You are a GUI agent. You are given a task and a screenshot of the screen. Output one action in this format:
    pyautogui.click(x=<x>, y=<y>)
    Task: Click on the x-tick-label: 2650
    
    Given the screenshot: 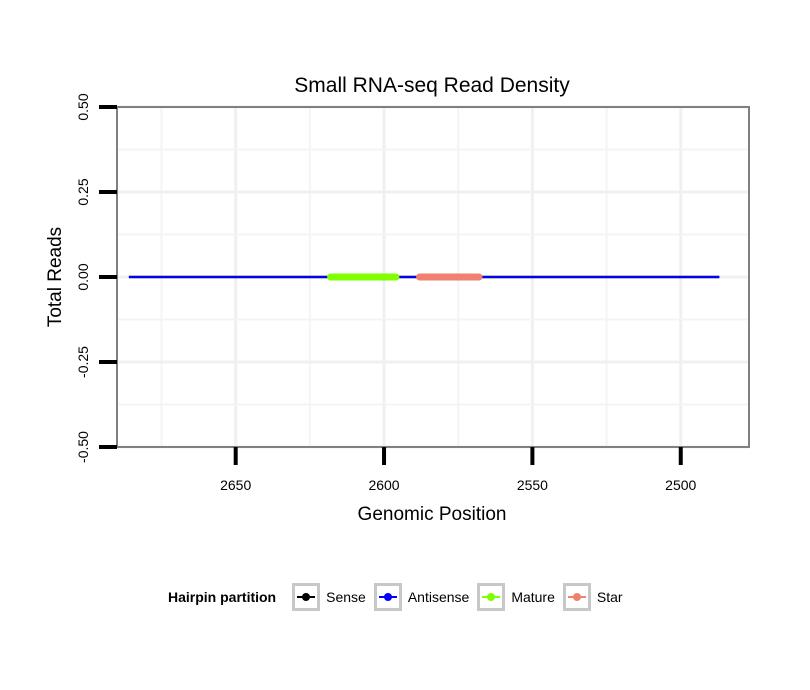 What is the action you would take?
    pyautogui.click(x=235, y=485)
    